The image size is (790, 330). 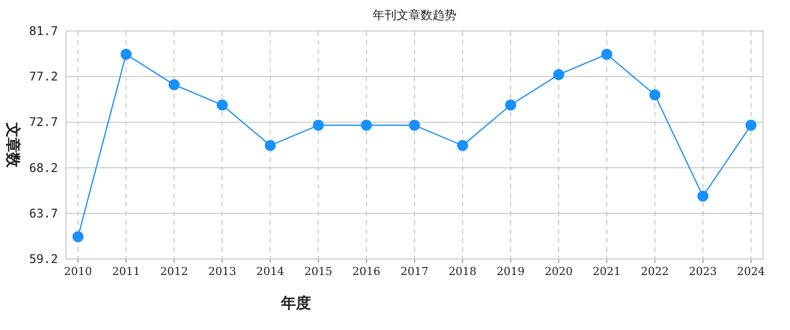 I want to click on x-axis-title: 年度, so click(x=295, y=303).